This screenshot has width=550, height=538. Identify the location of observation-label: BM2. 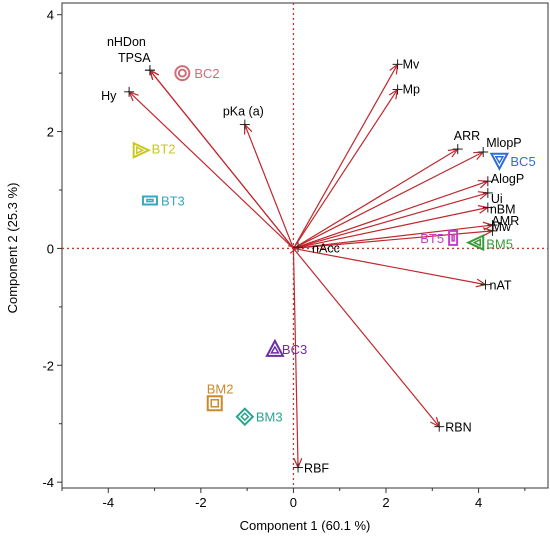
(220, 388).